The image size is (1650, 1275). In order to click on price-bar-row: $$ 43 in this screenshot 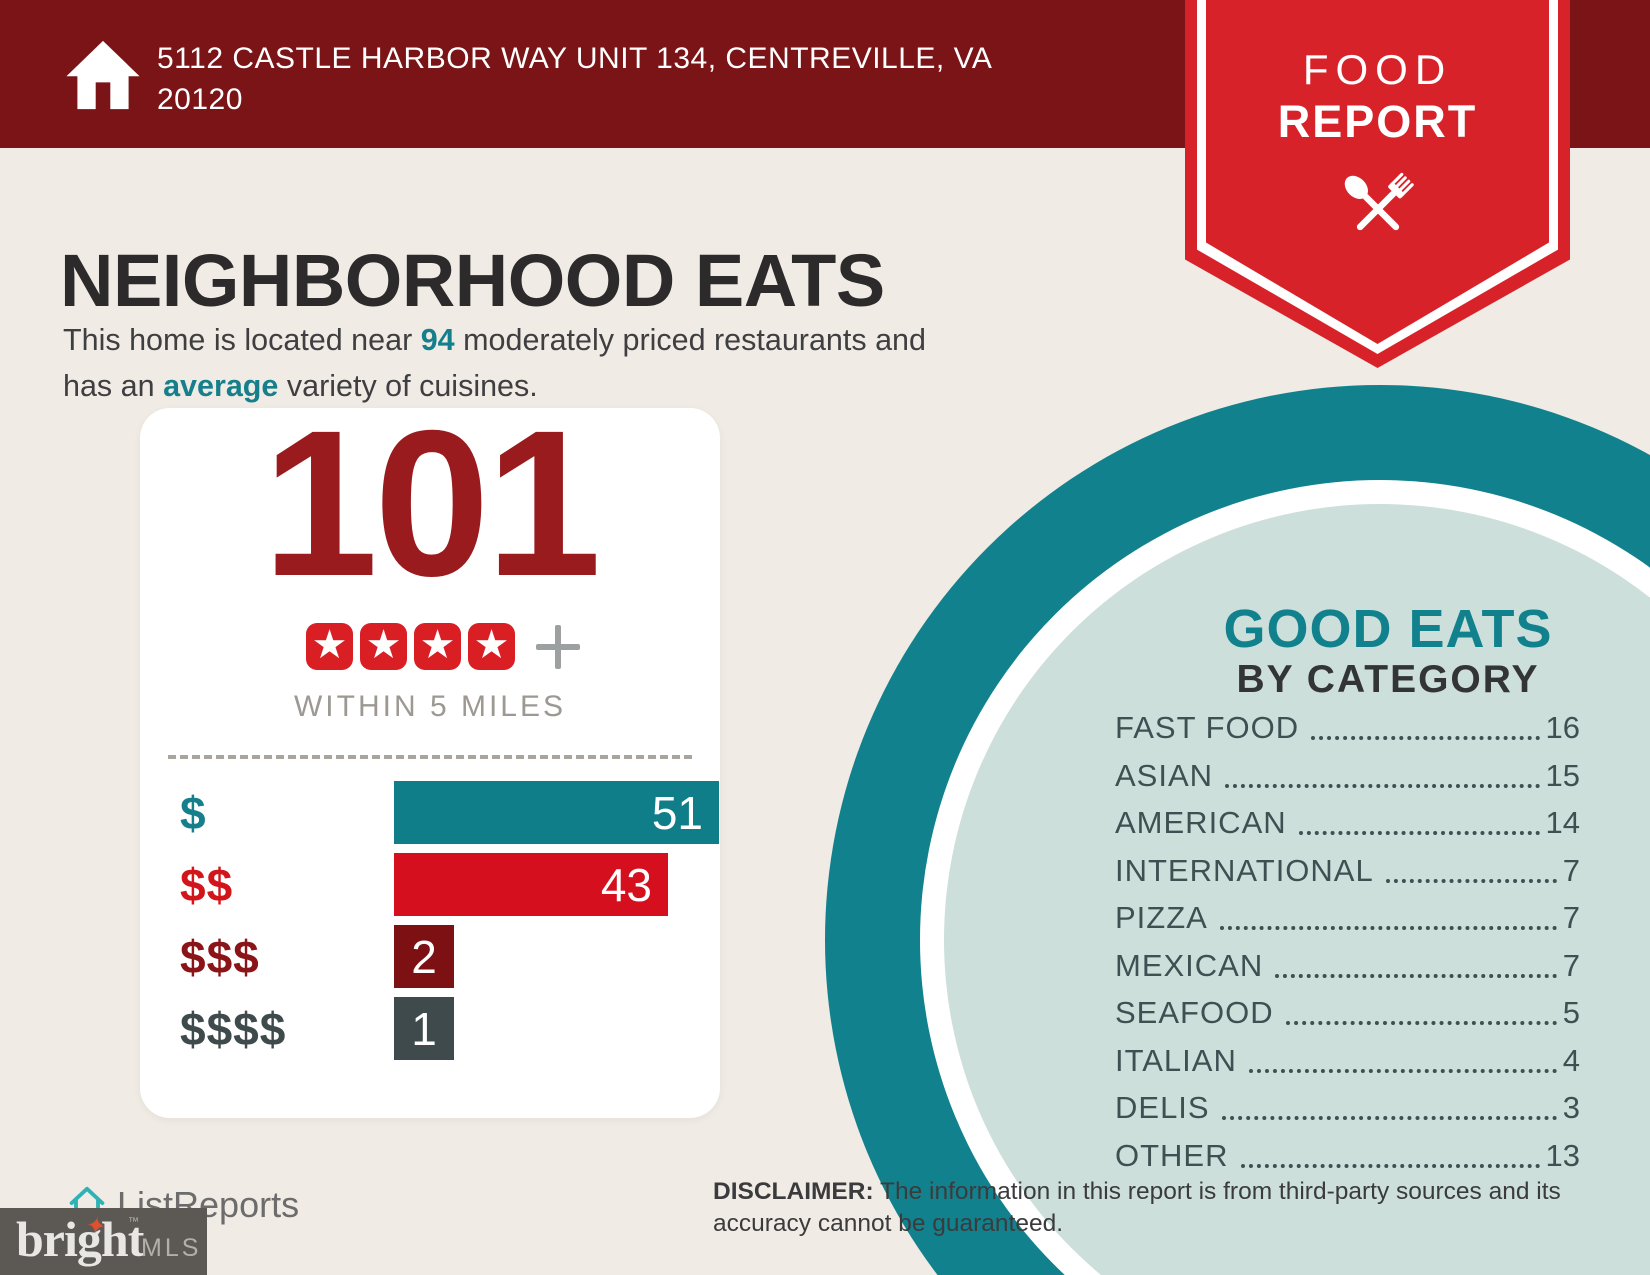, I will do `click(430, 884)`.